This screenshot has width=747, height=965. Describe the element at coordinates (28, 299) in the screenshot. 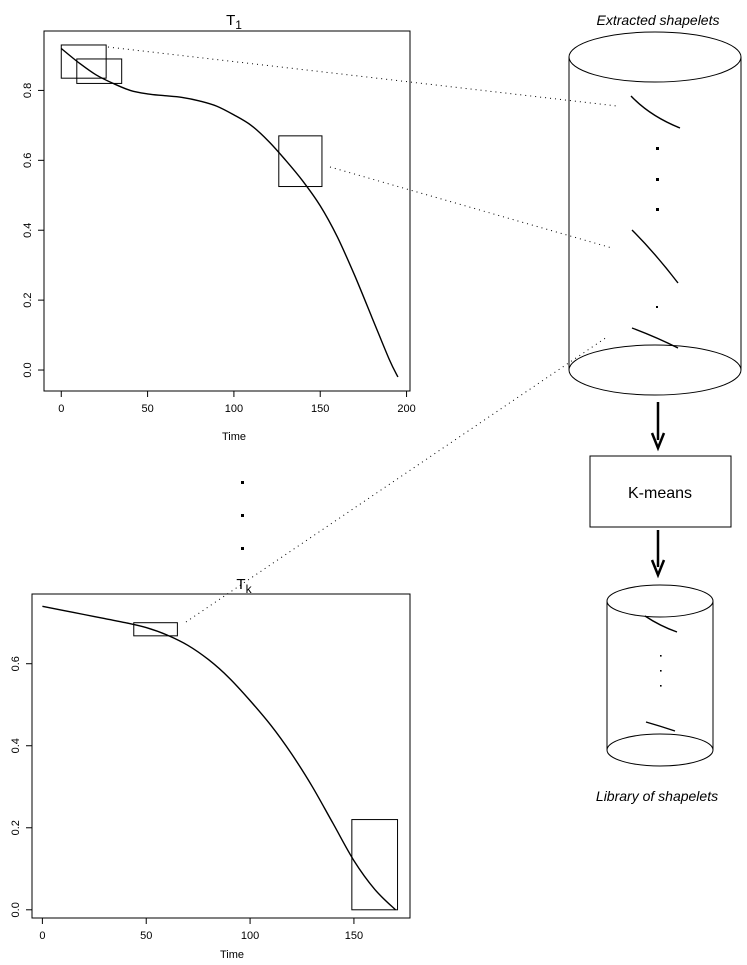

I see `t1-y-tick-label: 0.2` at that location.